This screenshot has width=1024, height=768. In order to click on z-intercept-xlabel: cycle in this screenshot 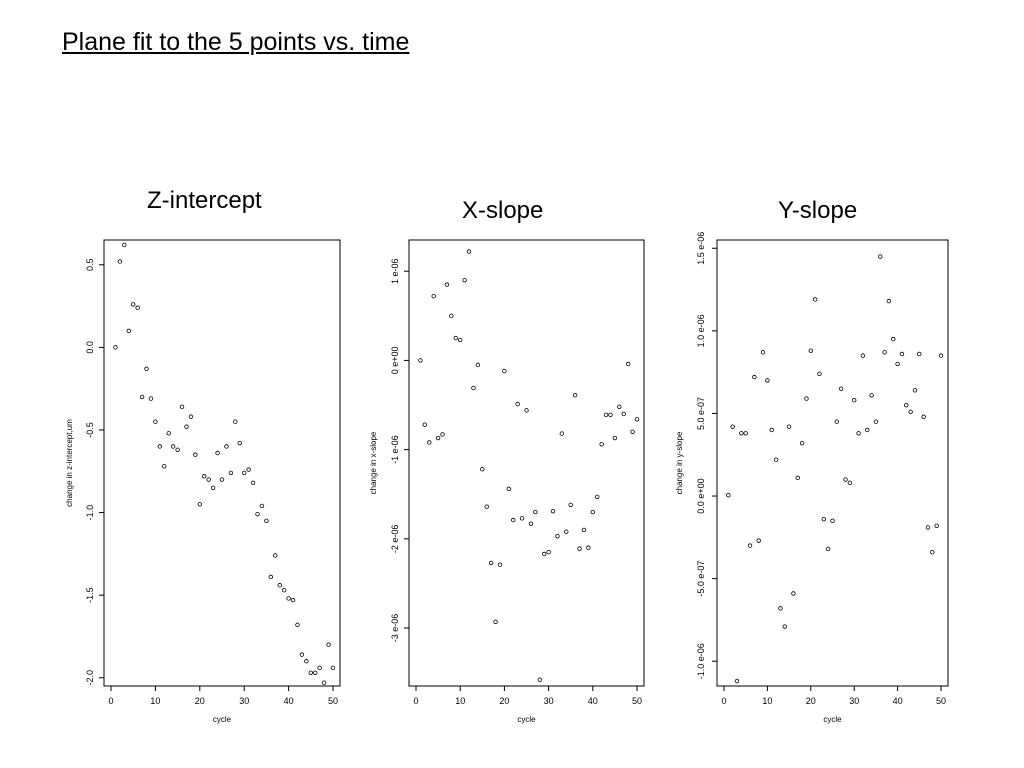, I will do `click(222, 719)`.